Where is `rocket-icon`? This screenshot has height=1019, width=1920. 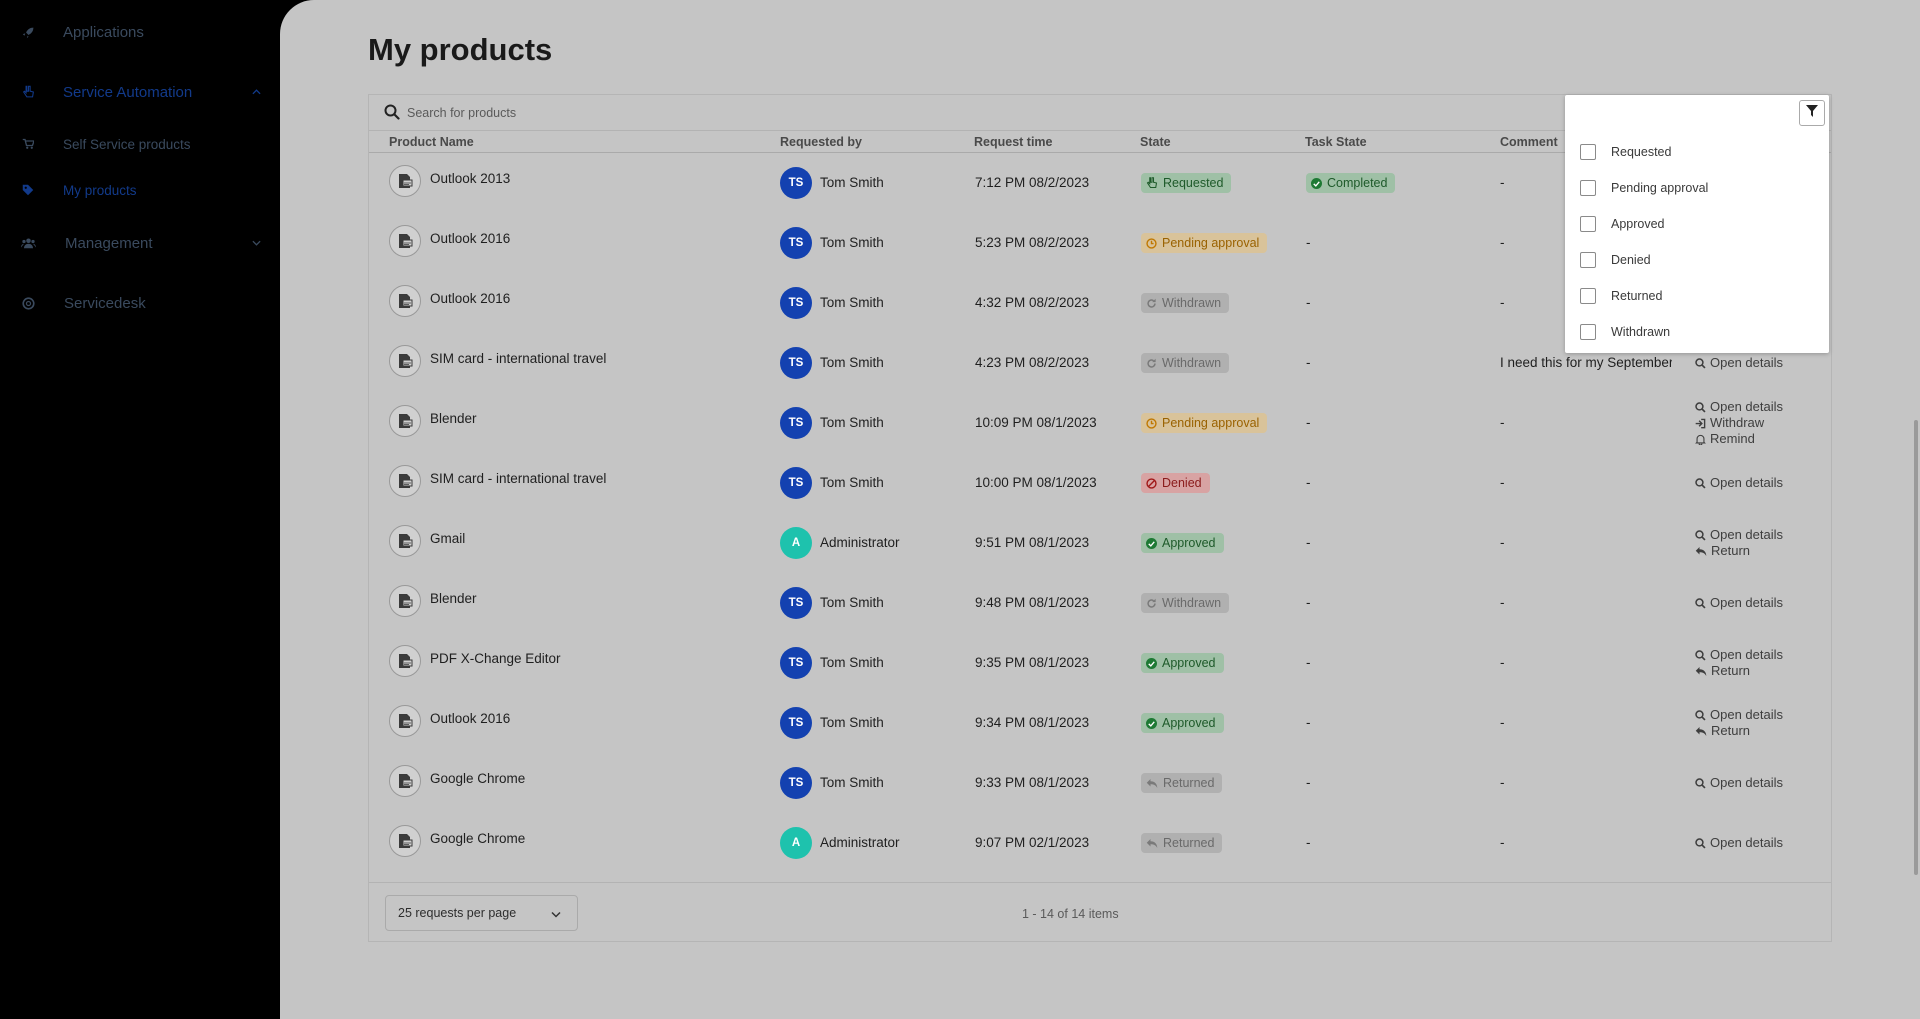
rocket-icon is located at coordinates (28, 32).